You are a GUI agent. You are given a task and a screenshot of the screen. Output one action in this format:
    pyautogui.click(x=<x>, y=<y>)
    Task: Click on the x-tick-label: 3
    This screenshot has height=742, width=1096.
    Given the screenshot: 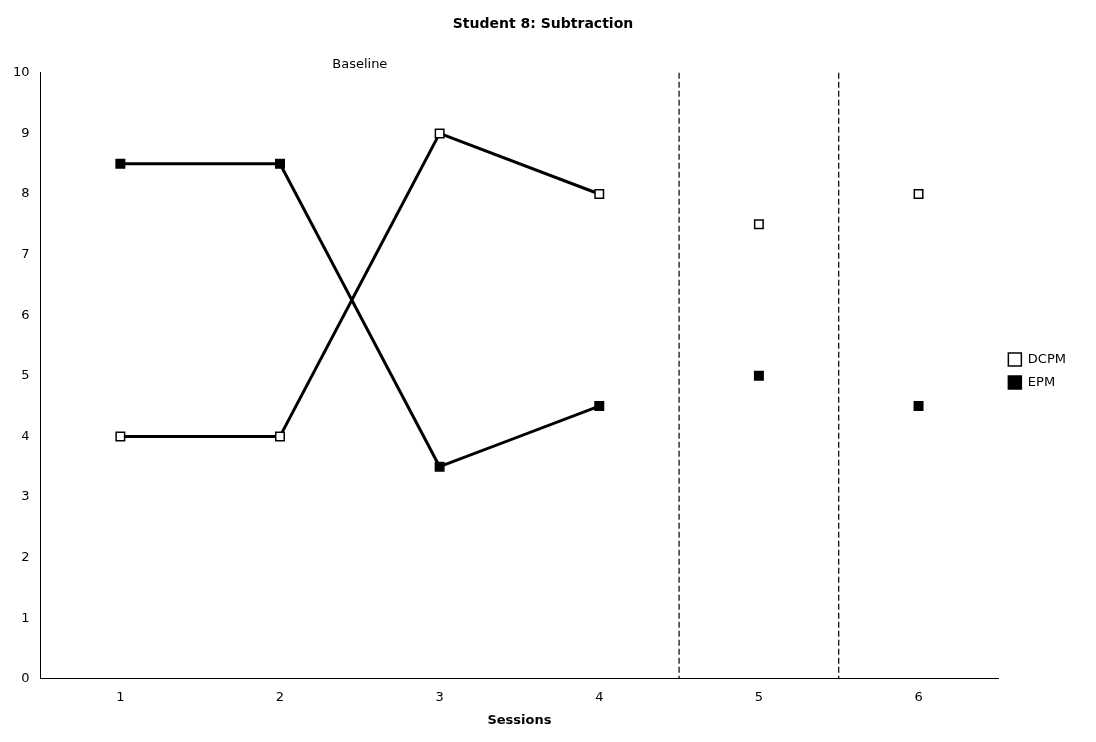 What is the action you would take?
    pyautogui.click(x=439, y=696)
    